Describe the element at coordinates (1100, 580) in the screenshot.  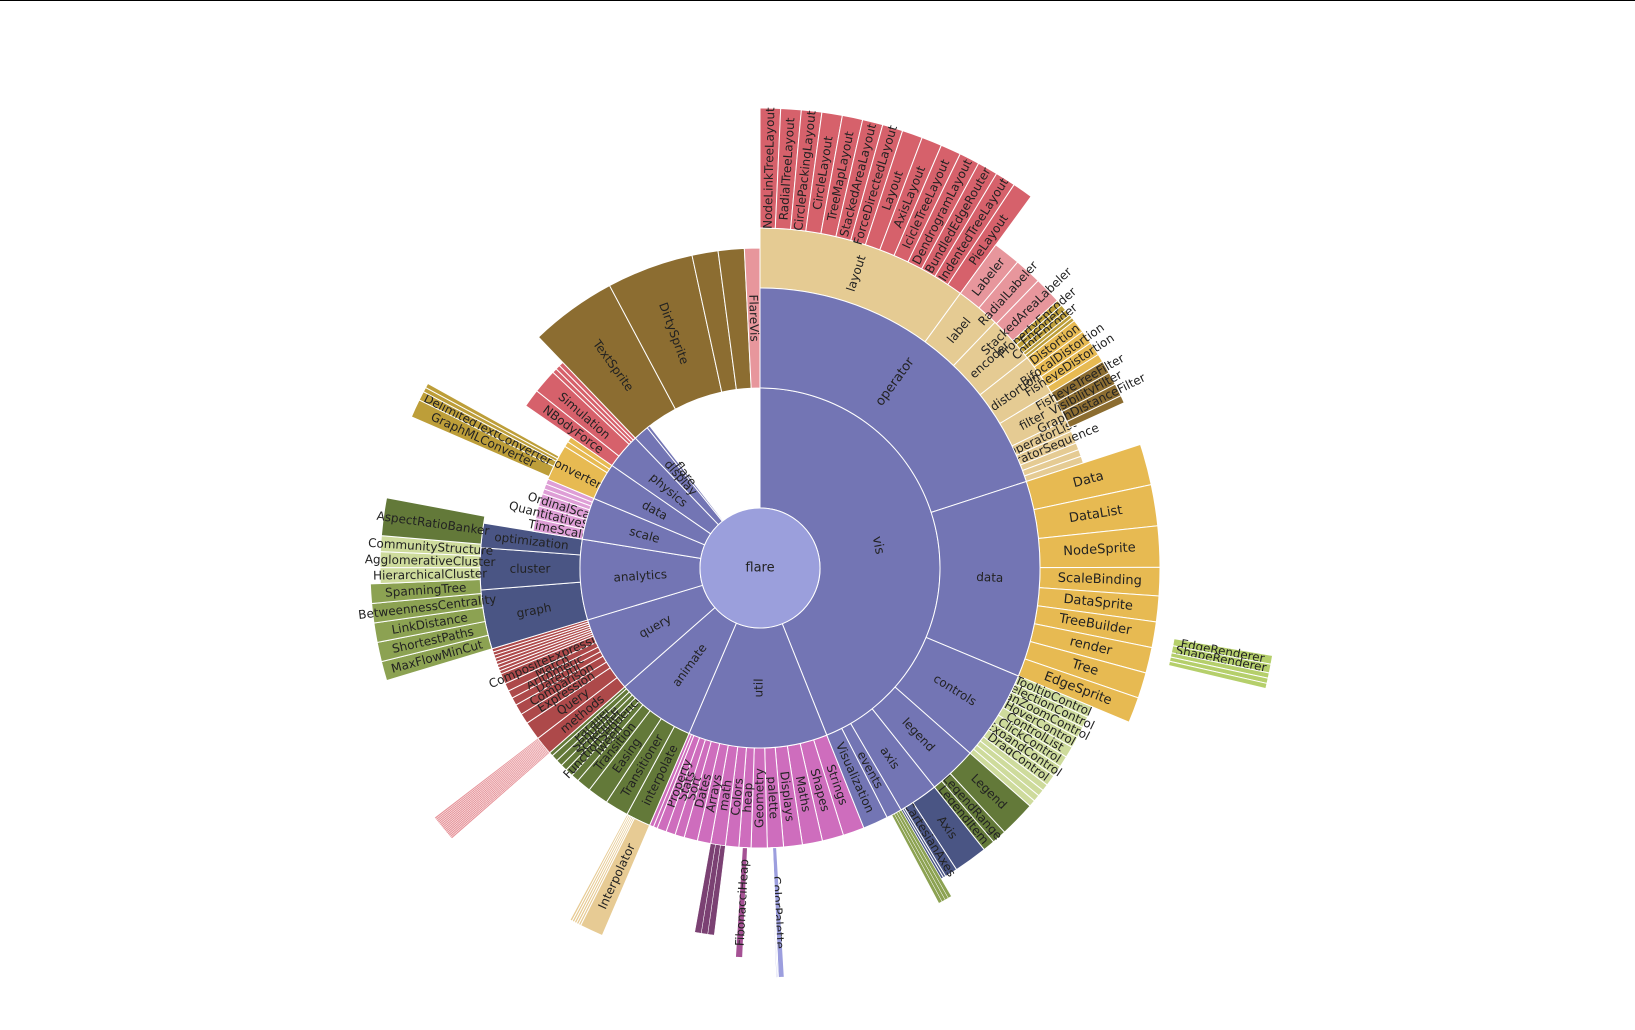
I see `label-scale-binding: ScaleBinding` at that location.